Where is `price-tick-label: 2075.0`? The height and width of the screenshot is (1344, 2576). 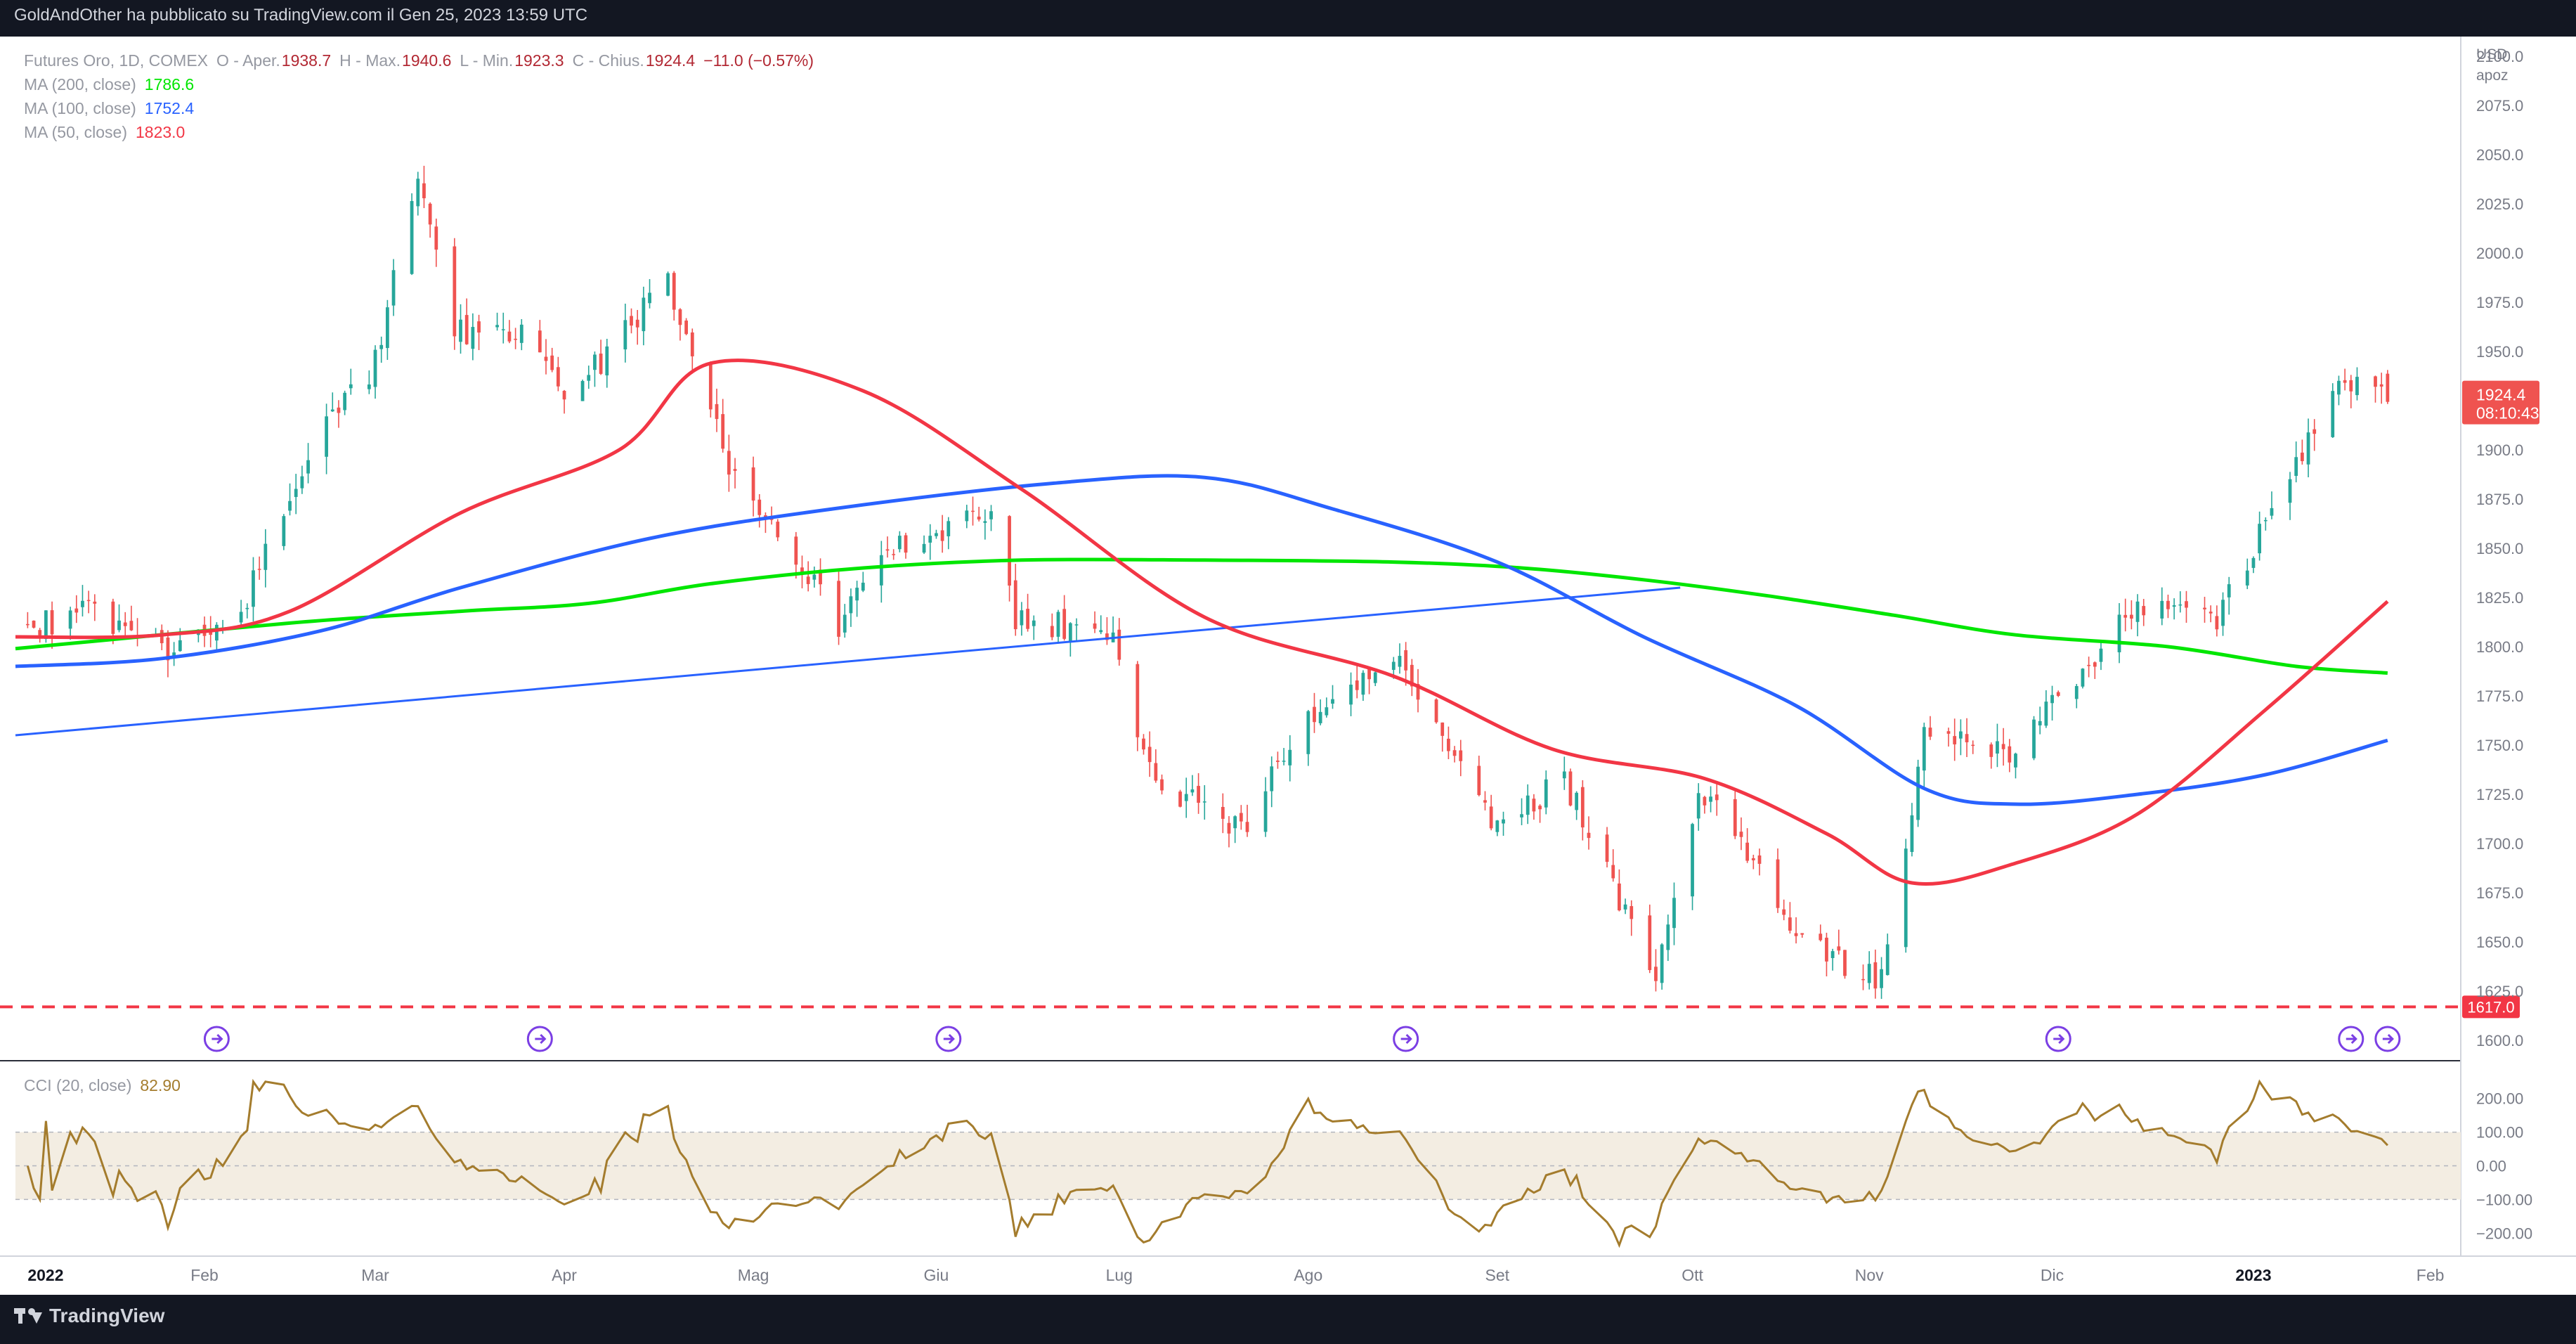 price-tick-label: 2075.0 is located at coordinates (2499, 106).